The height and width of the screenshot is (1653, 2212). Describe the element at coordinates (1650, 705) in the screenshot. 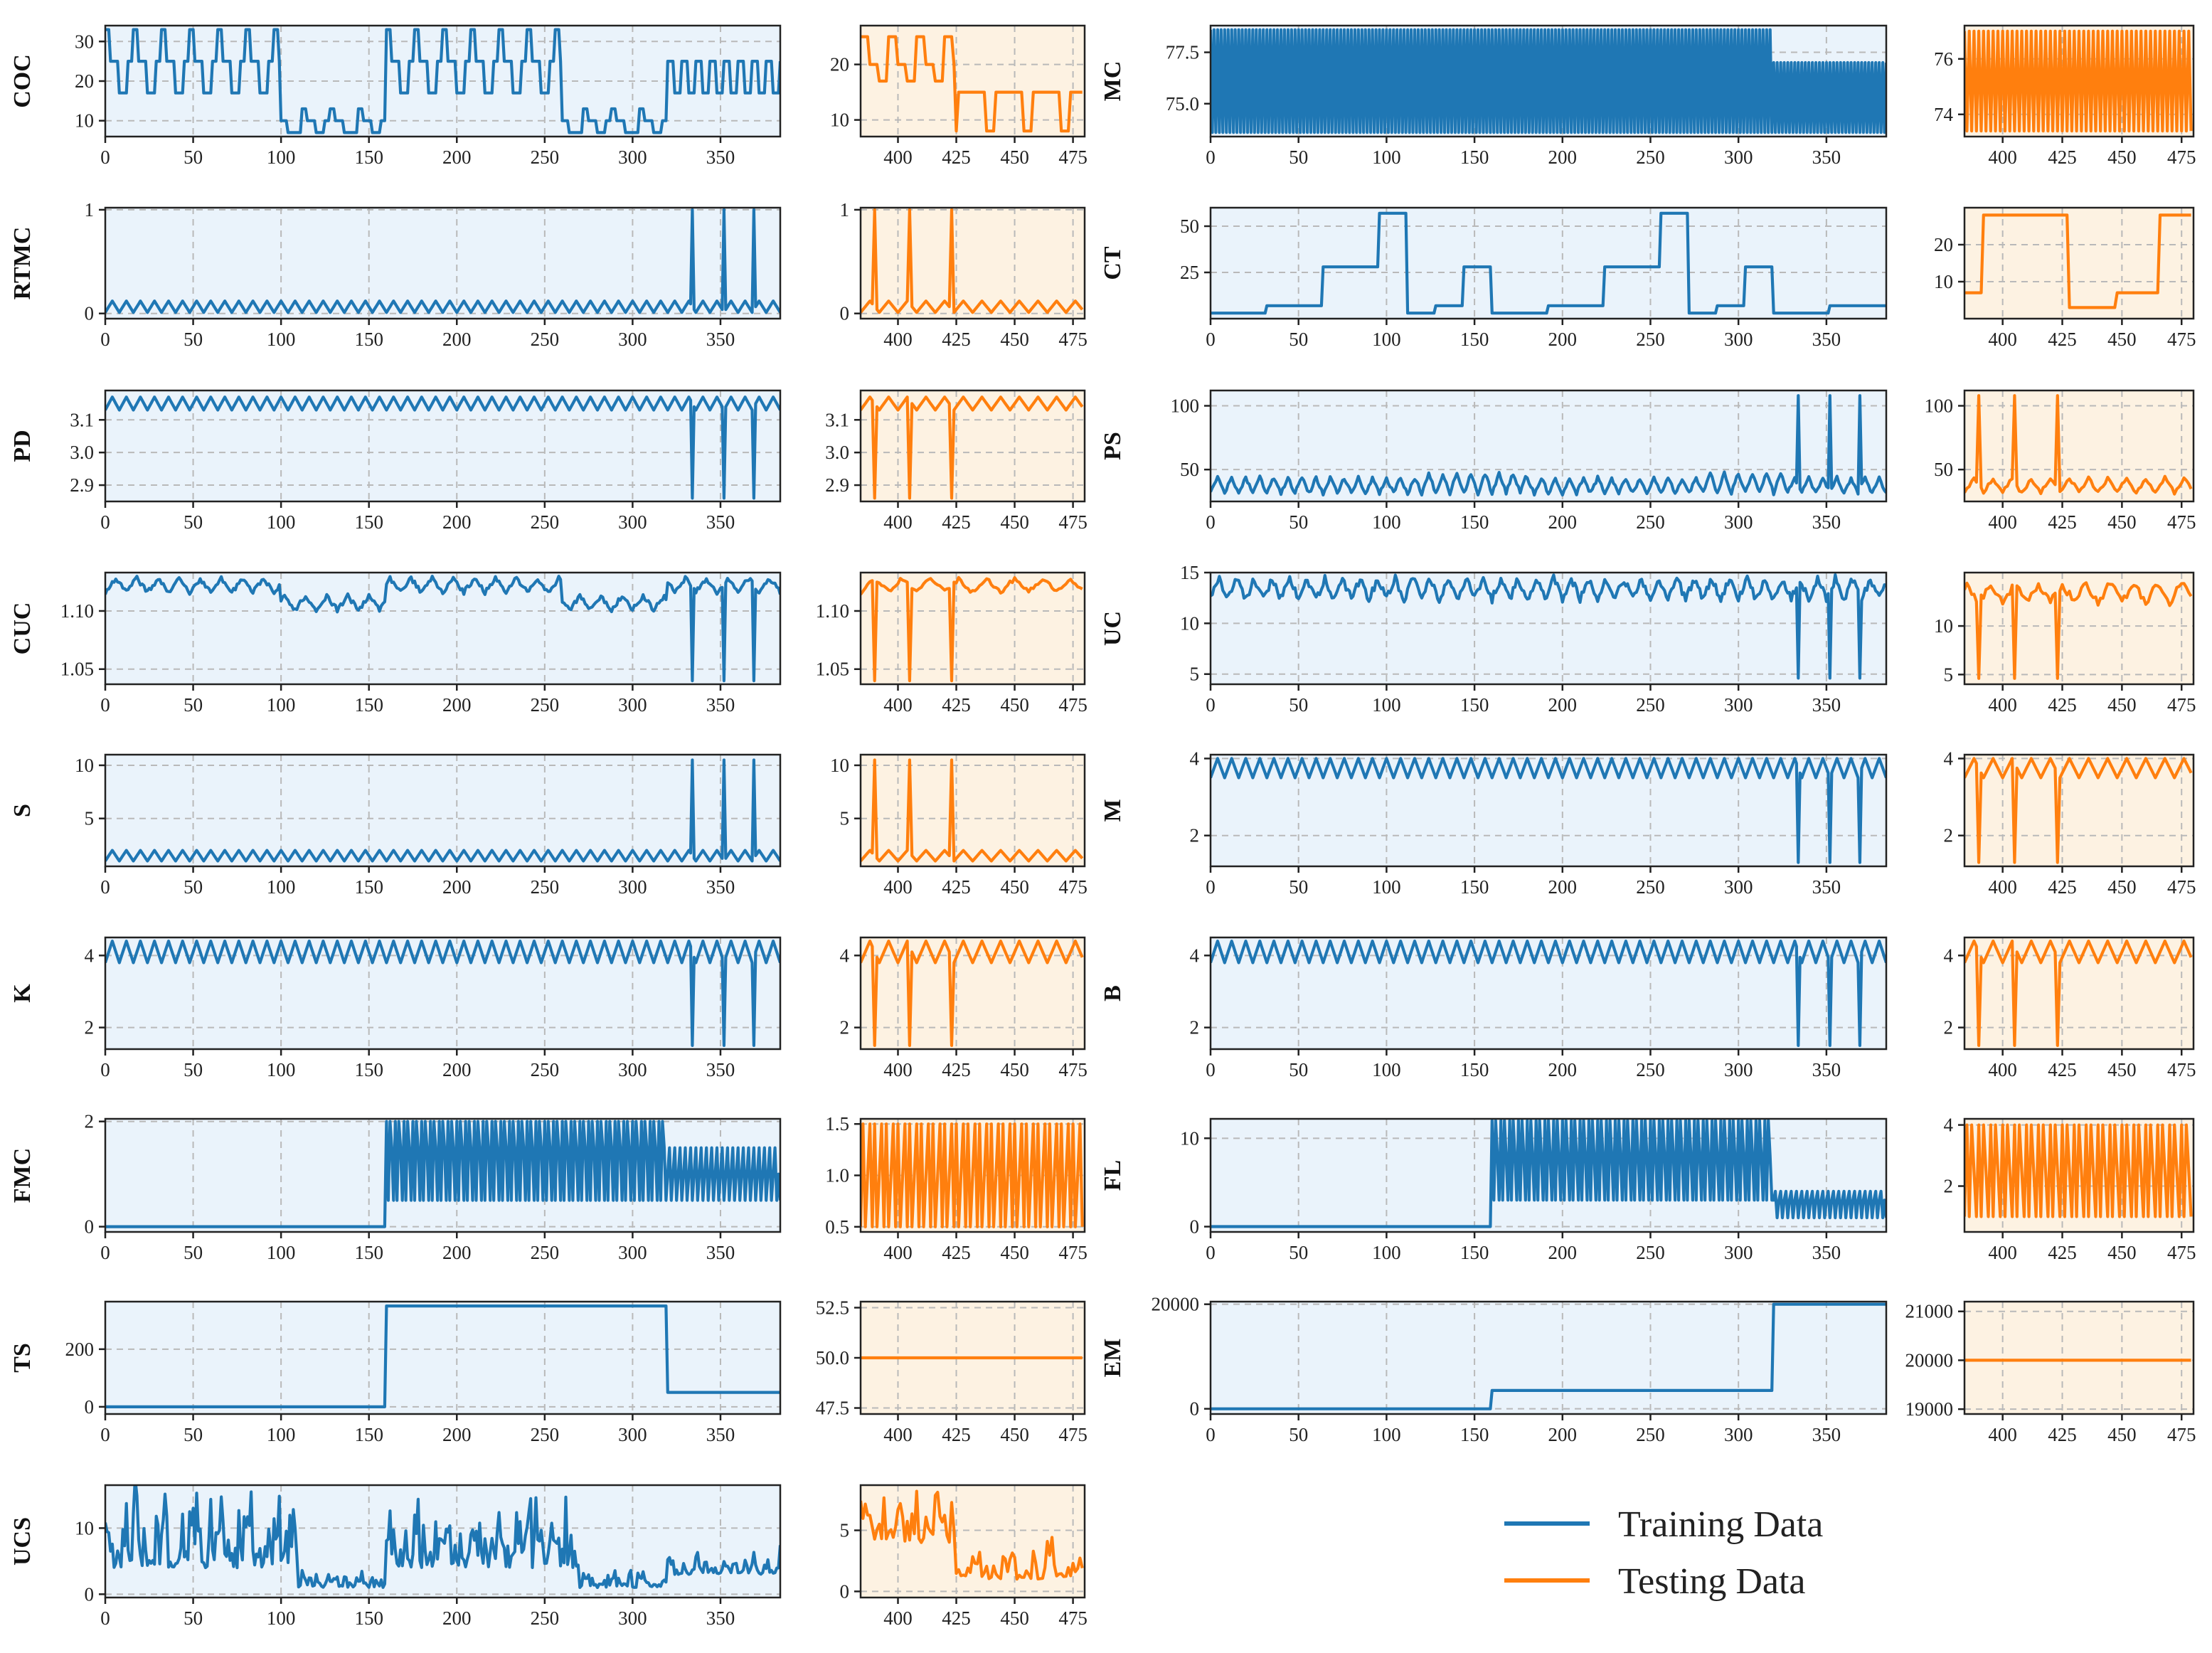

I see `panel-uc-train-xtick-label: 250` at that location.